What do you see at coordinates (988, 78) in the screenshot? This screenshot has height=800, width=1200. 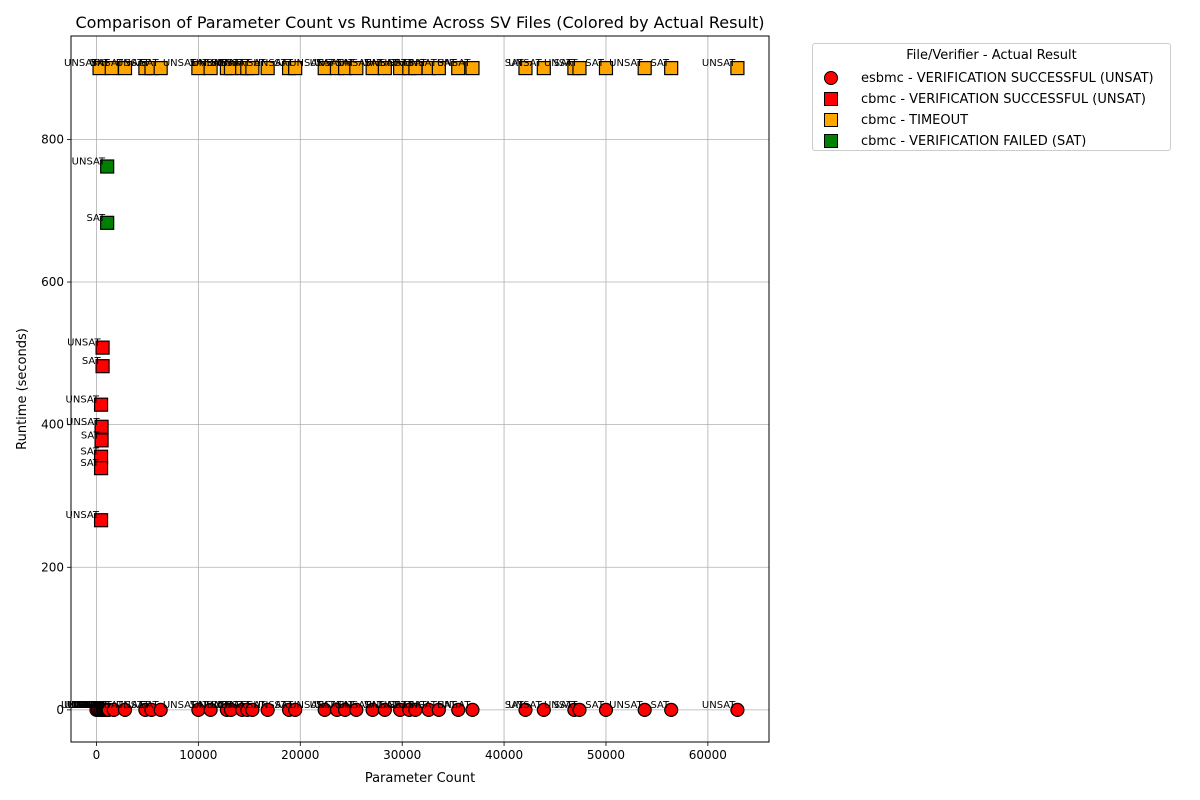 I see `legend-item-esbmc-unsat: esbmc - VERIFICATION SUCCESSFUL (UNSAT)` at bounding box center [988, 78].